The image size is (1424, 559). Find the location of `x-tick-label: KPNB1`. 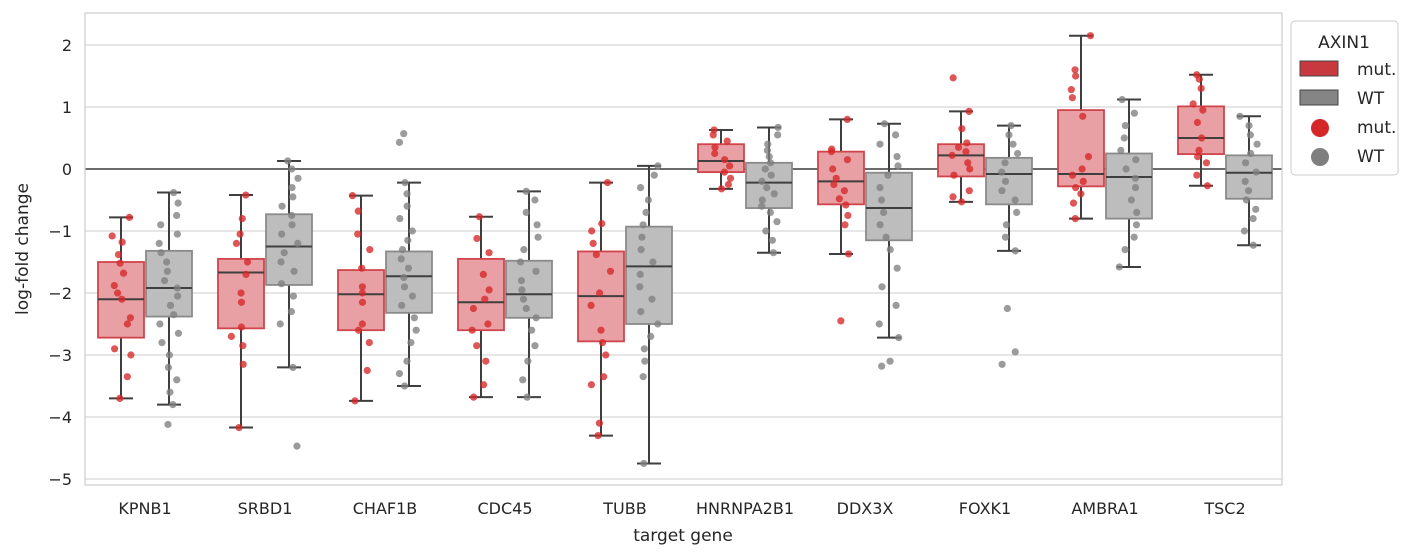

x-tick-label: KPNB1 is located at coordinates (144, 508).